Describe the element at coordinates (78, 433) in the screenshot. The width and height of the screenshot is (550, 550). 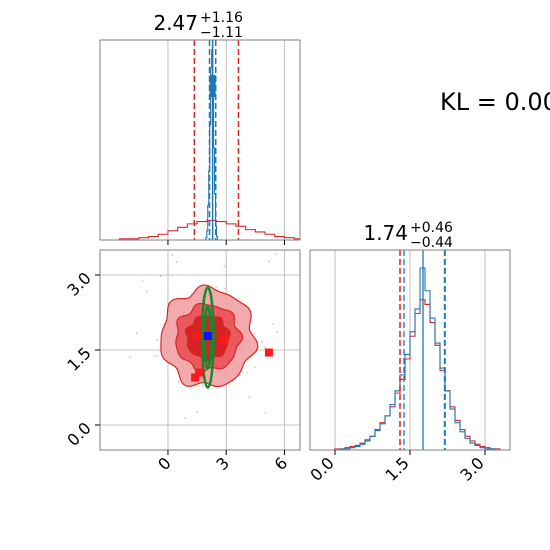
I see `joint-ytick-label: 0.0` at that location.